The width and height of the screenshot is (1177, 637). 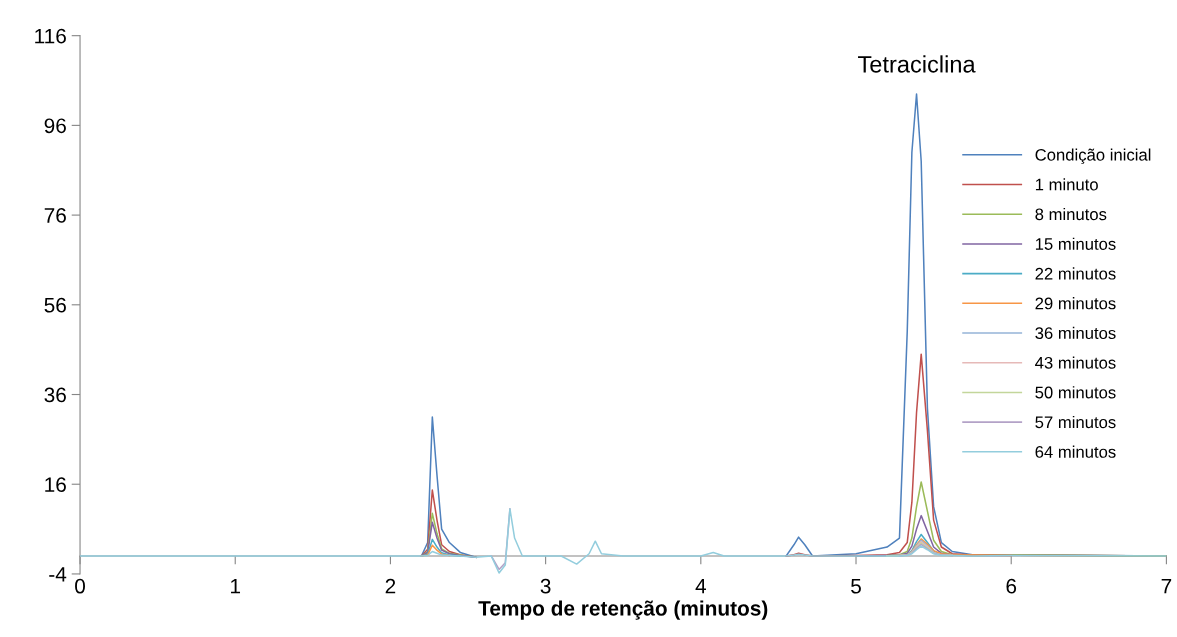 I want to click on legend-label: 29 minutos, so click(x=1075, y=303).